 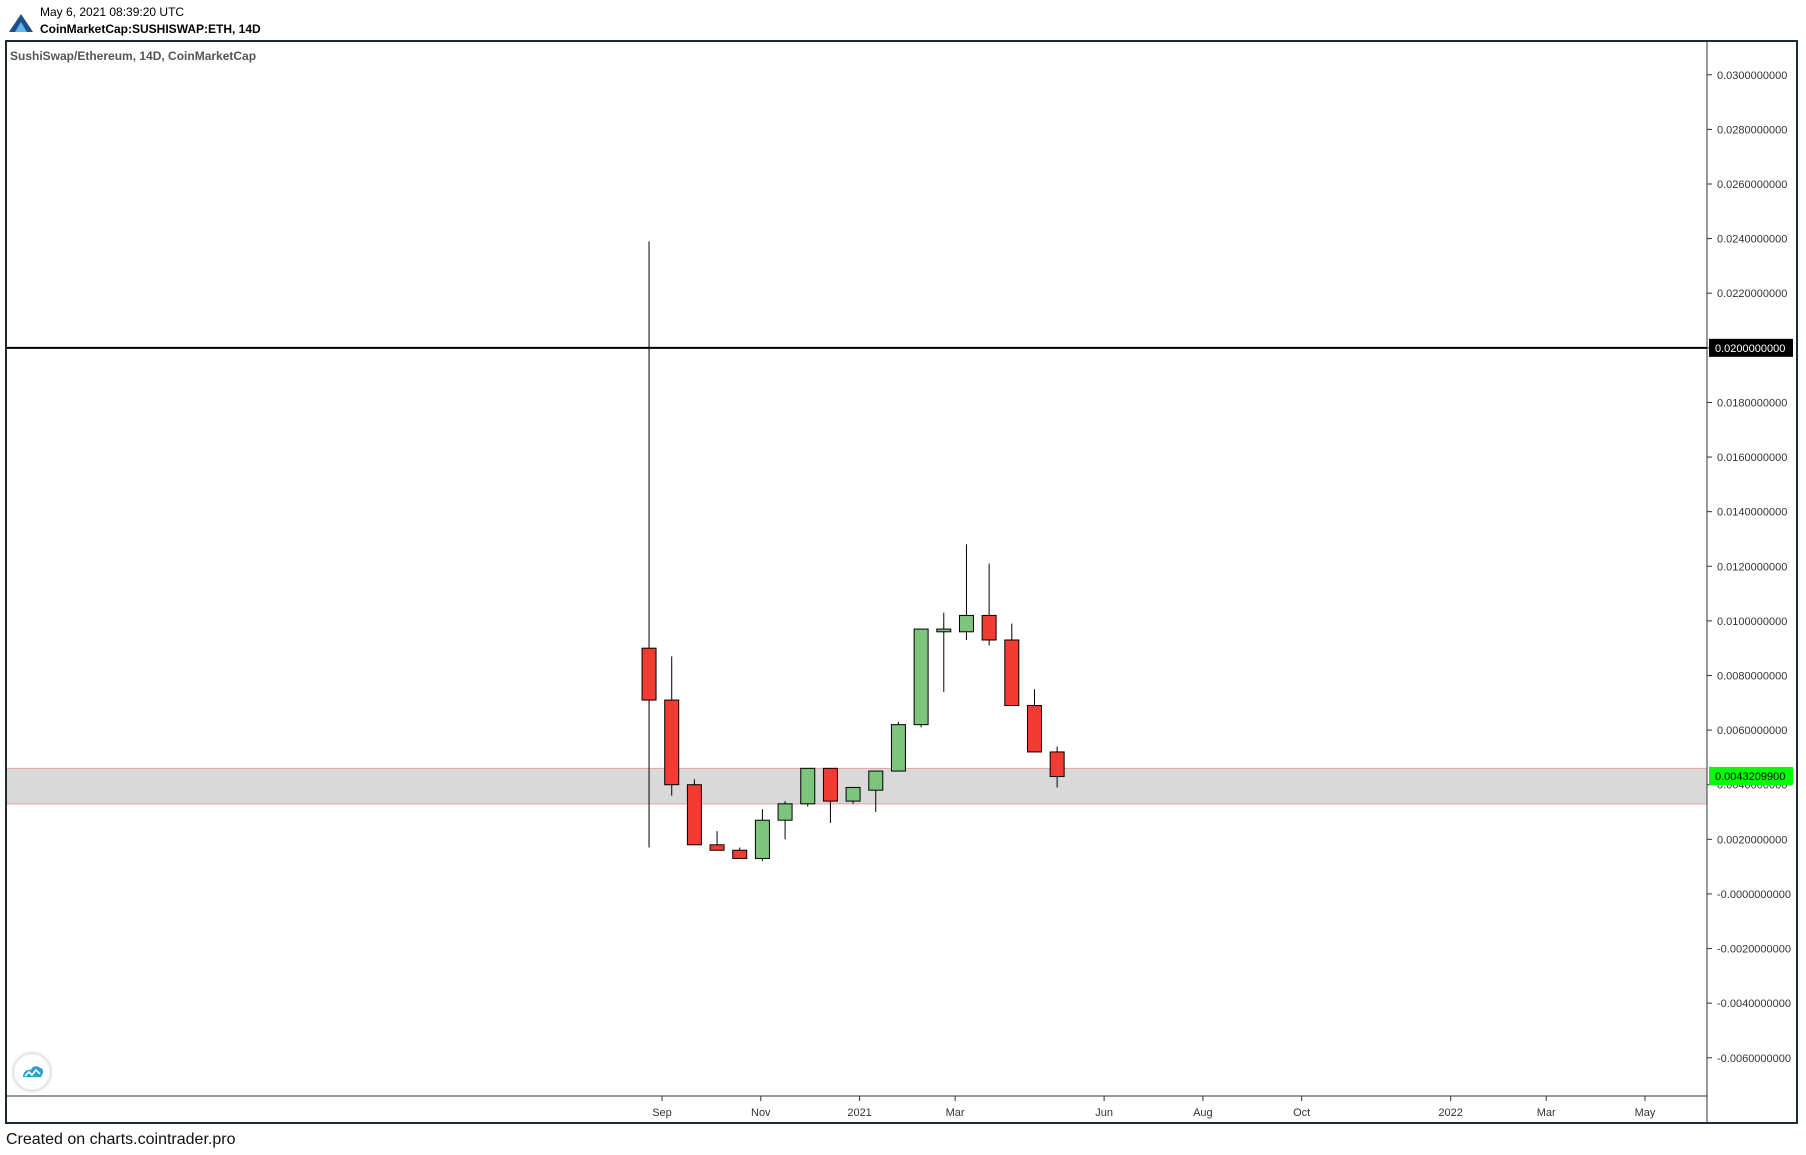 I want to click on price-tick-label: -0.0000000000, so click(x=1754, y=895).